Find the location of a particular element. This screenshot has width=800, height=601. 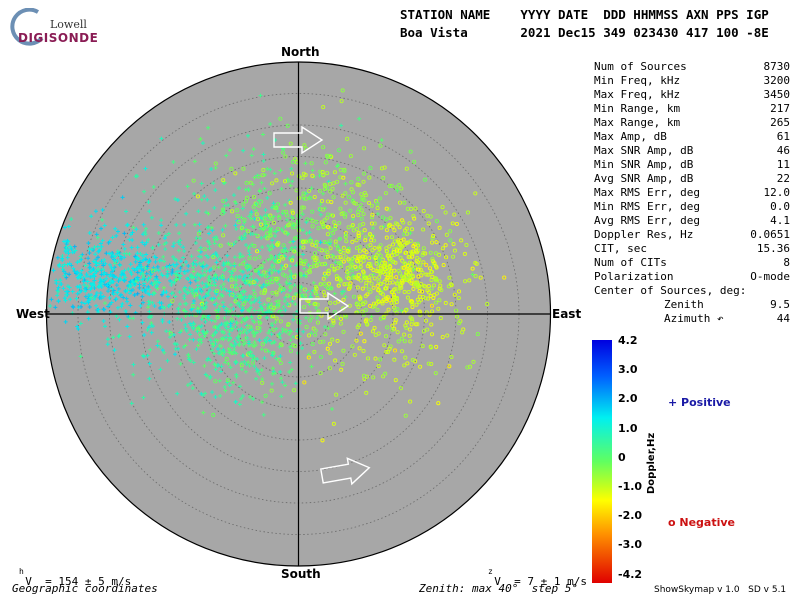

stat-label: Max Amp, dB is located at coordinates (630, 136).